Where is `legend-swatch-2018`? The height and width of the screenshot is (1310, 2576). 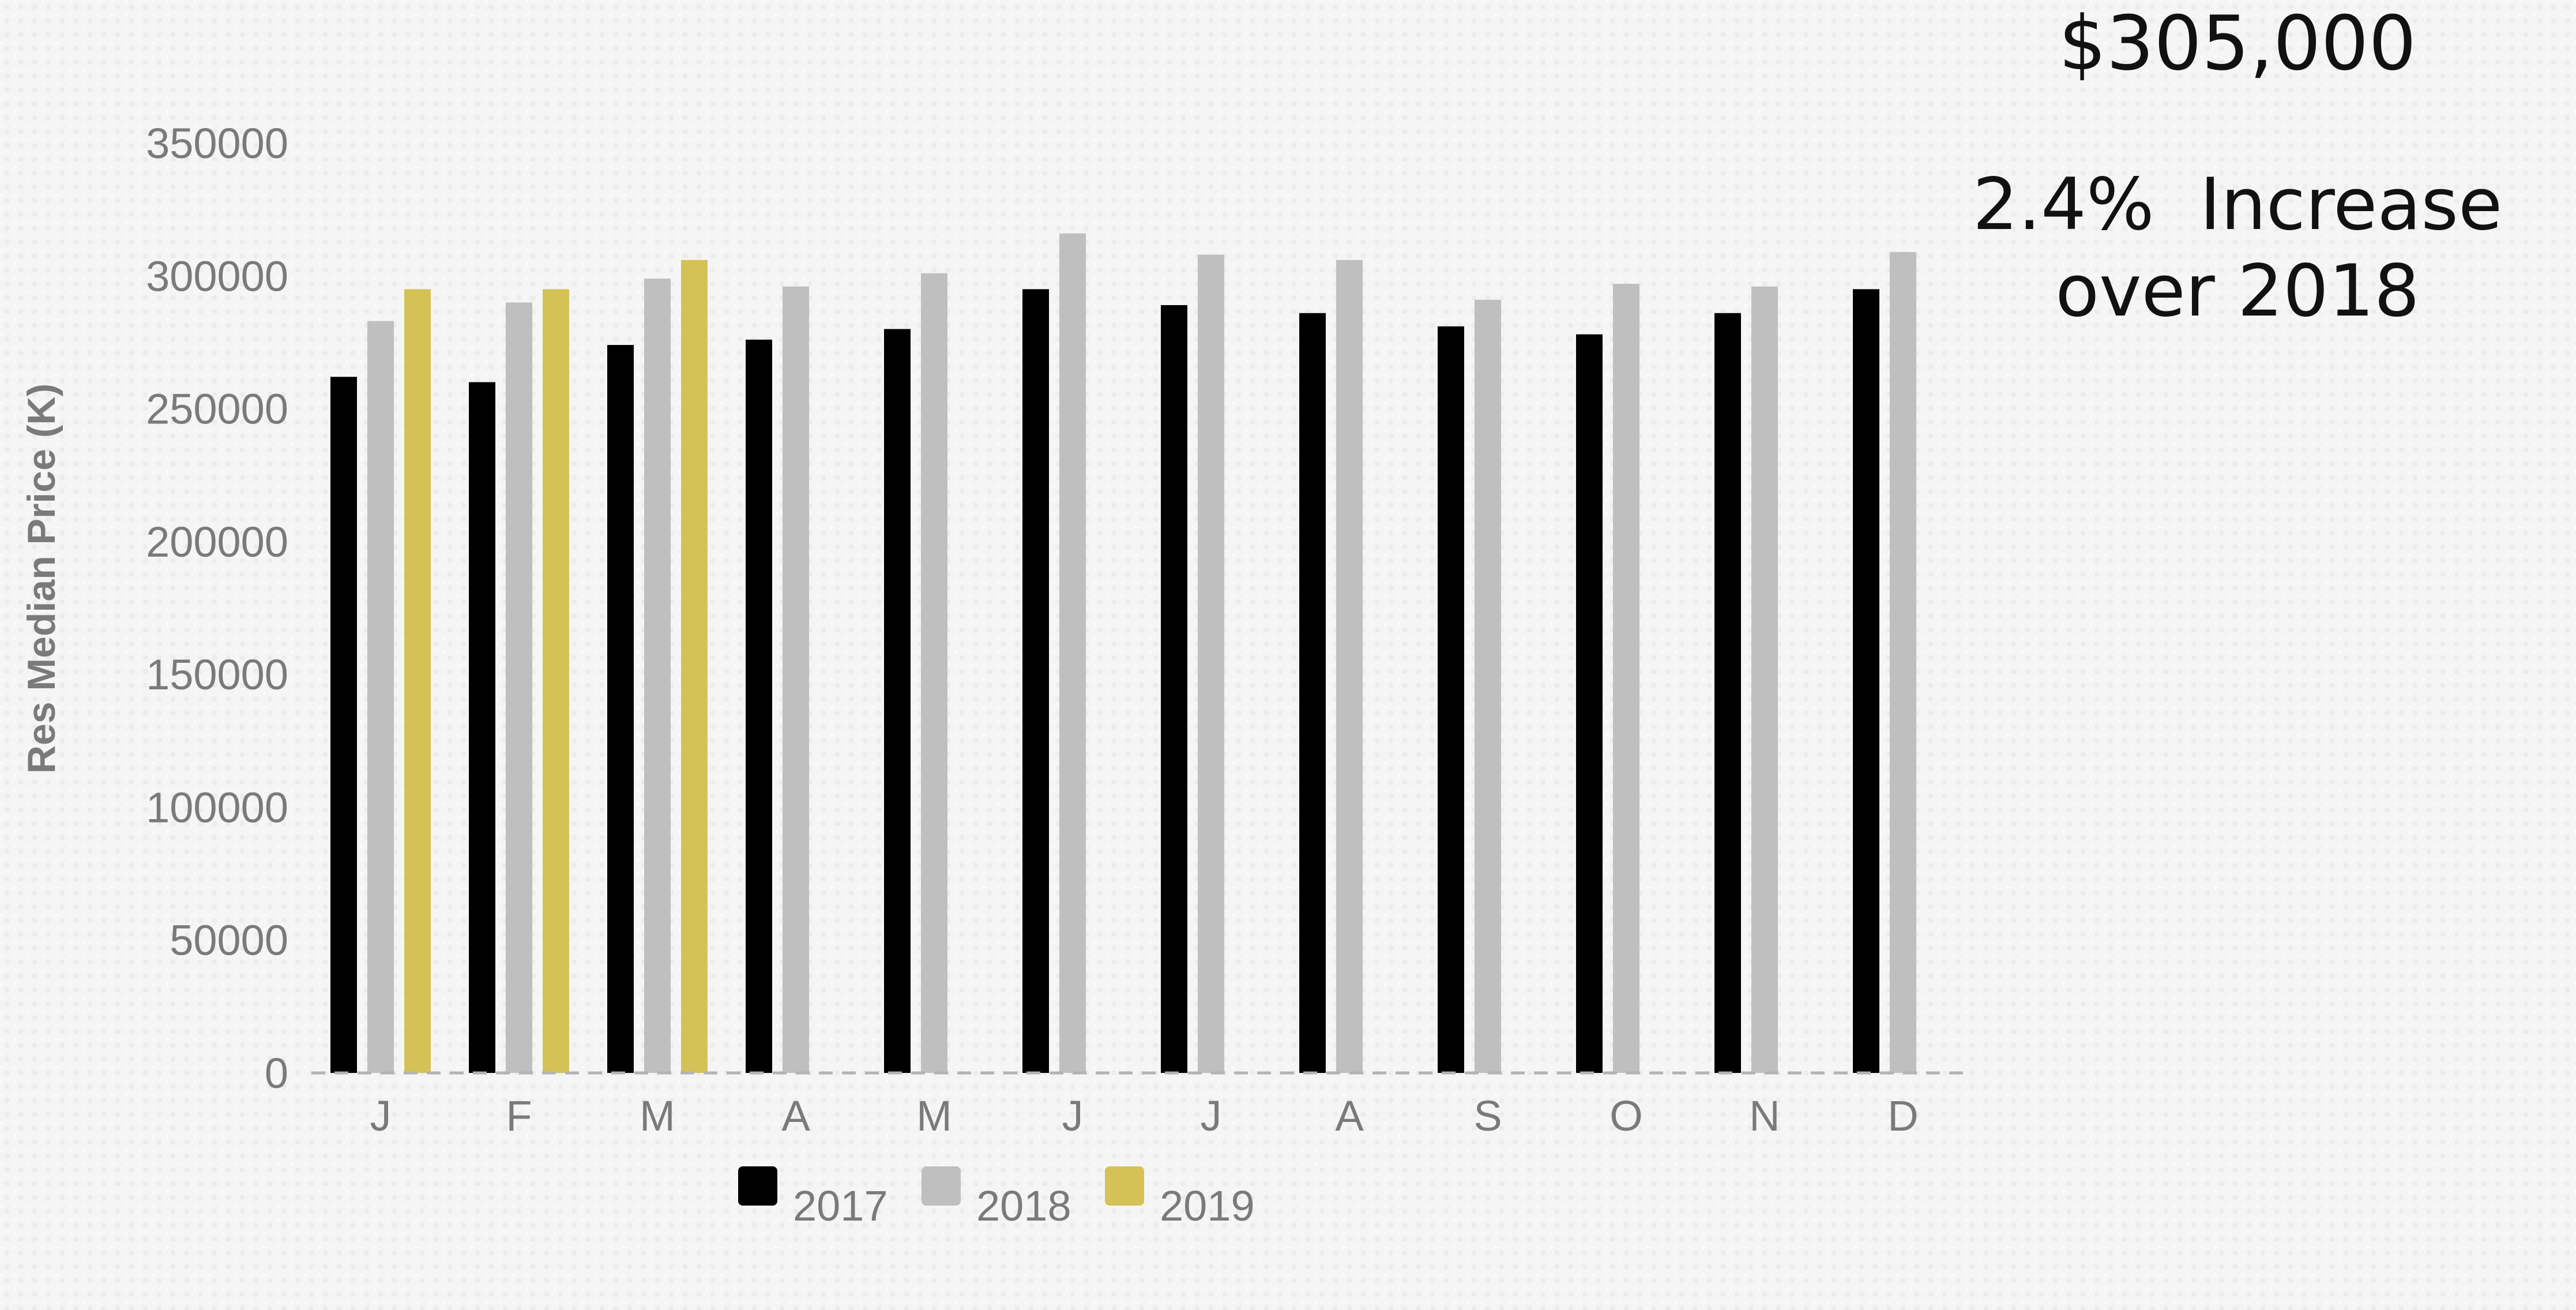 legend-swatch-2018 is located at coordinates (941, 1186).